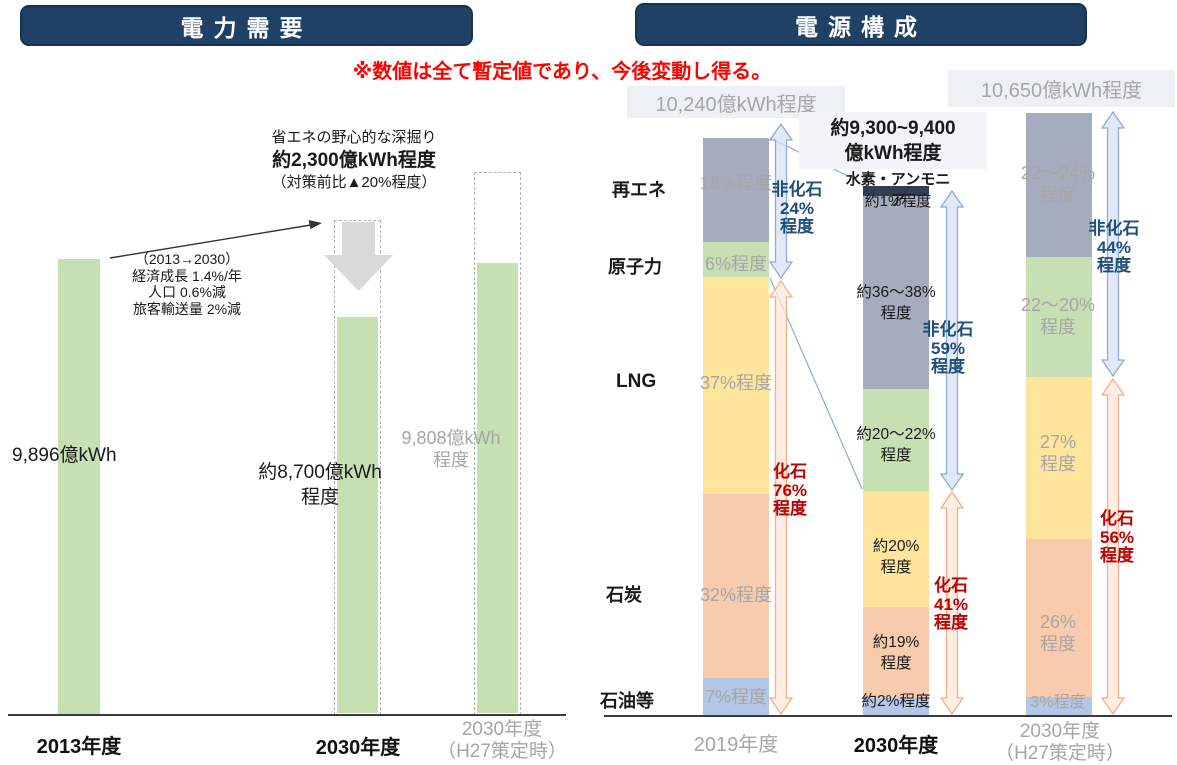 The width and height of the screenshot is (1177, 765). What do you see at coordinates (320, 485) in the screenshot?
I see `demand-value-2030: 約8,700億kWh 程度` at bounding box center [320, 485].